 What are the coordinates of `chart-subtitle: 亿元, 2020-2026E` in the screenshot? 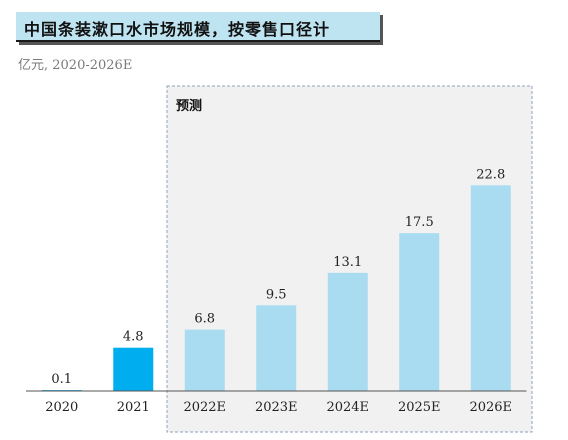 It's located at (75, 65).